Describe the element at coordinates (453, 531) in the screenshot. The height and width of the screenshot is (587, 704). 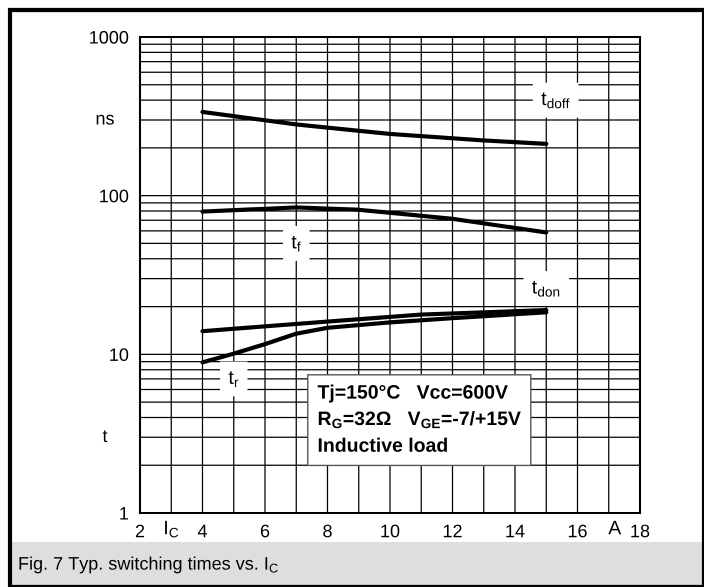
I see `x-tick-label: 12` at that location.